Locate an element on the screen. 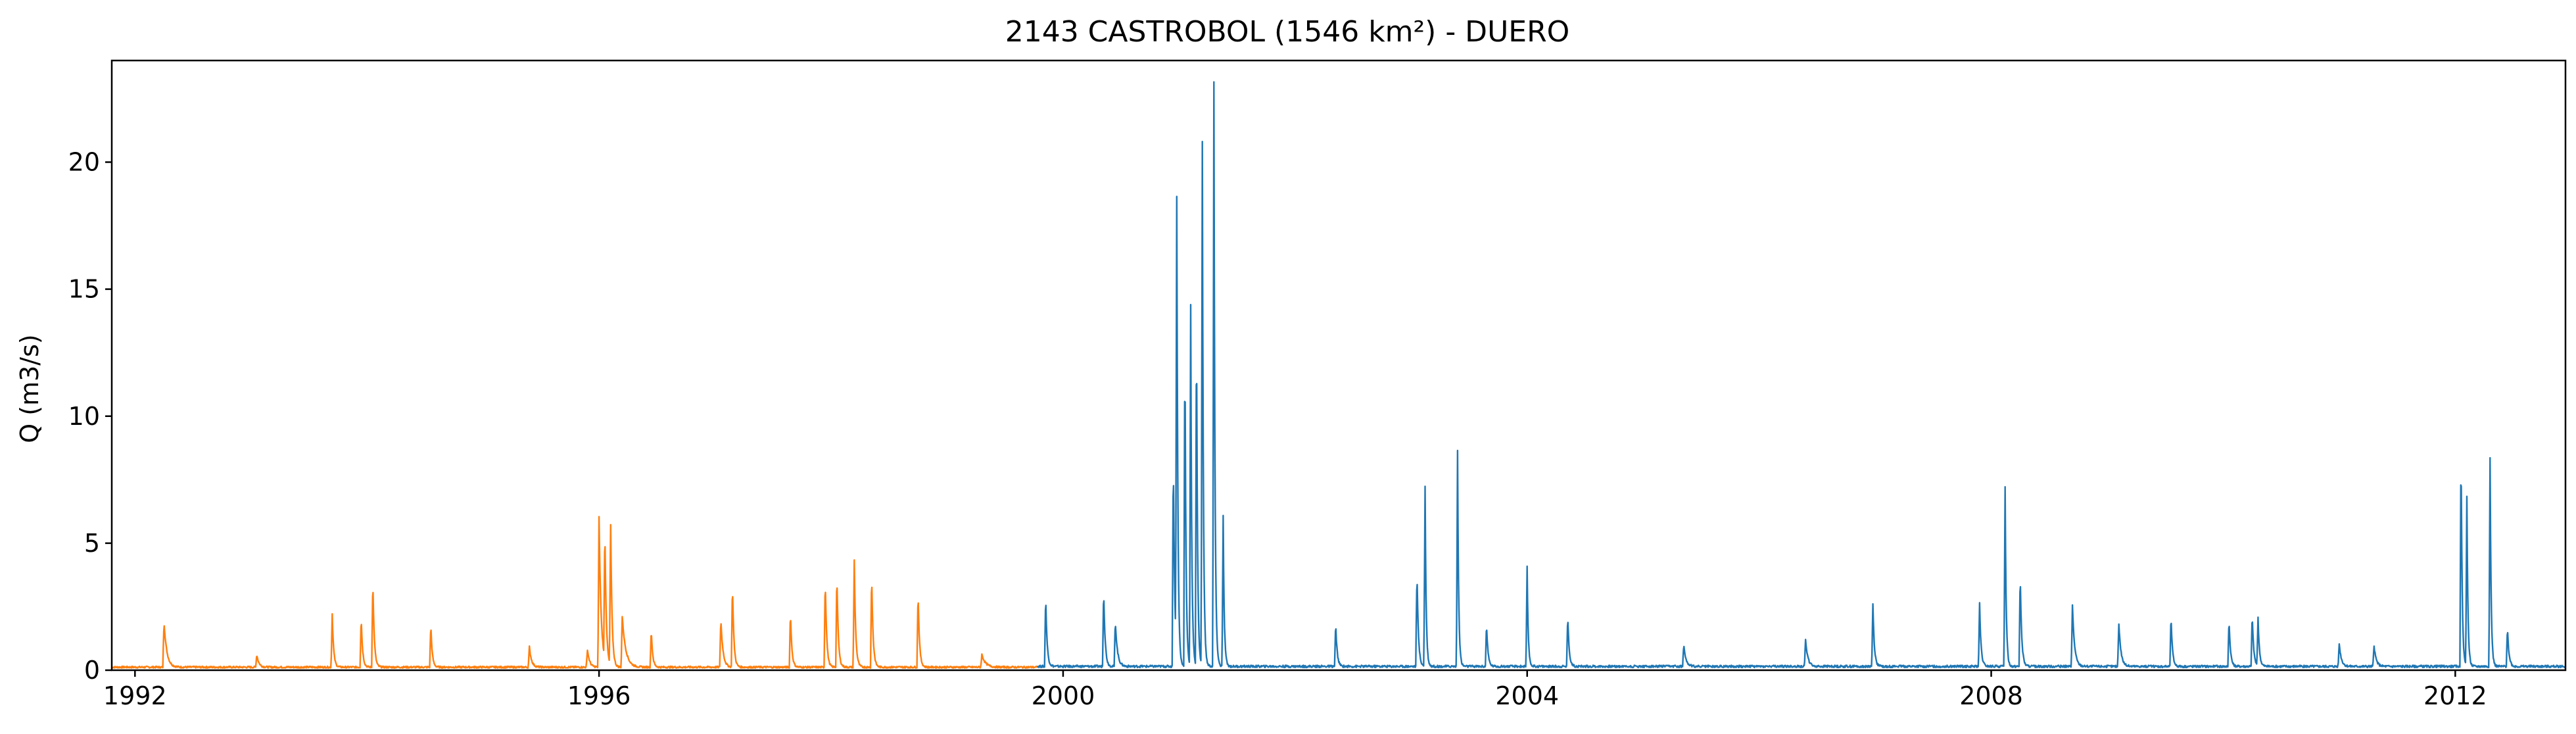 The height and width of the screenshot is (734, 2576). y-tick-label: 15 is located at coordinates (84, 290).